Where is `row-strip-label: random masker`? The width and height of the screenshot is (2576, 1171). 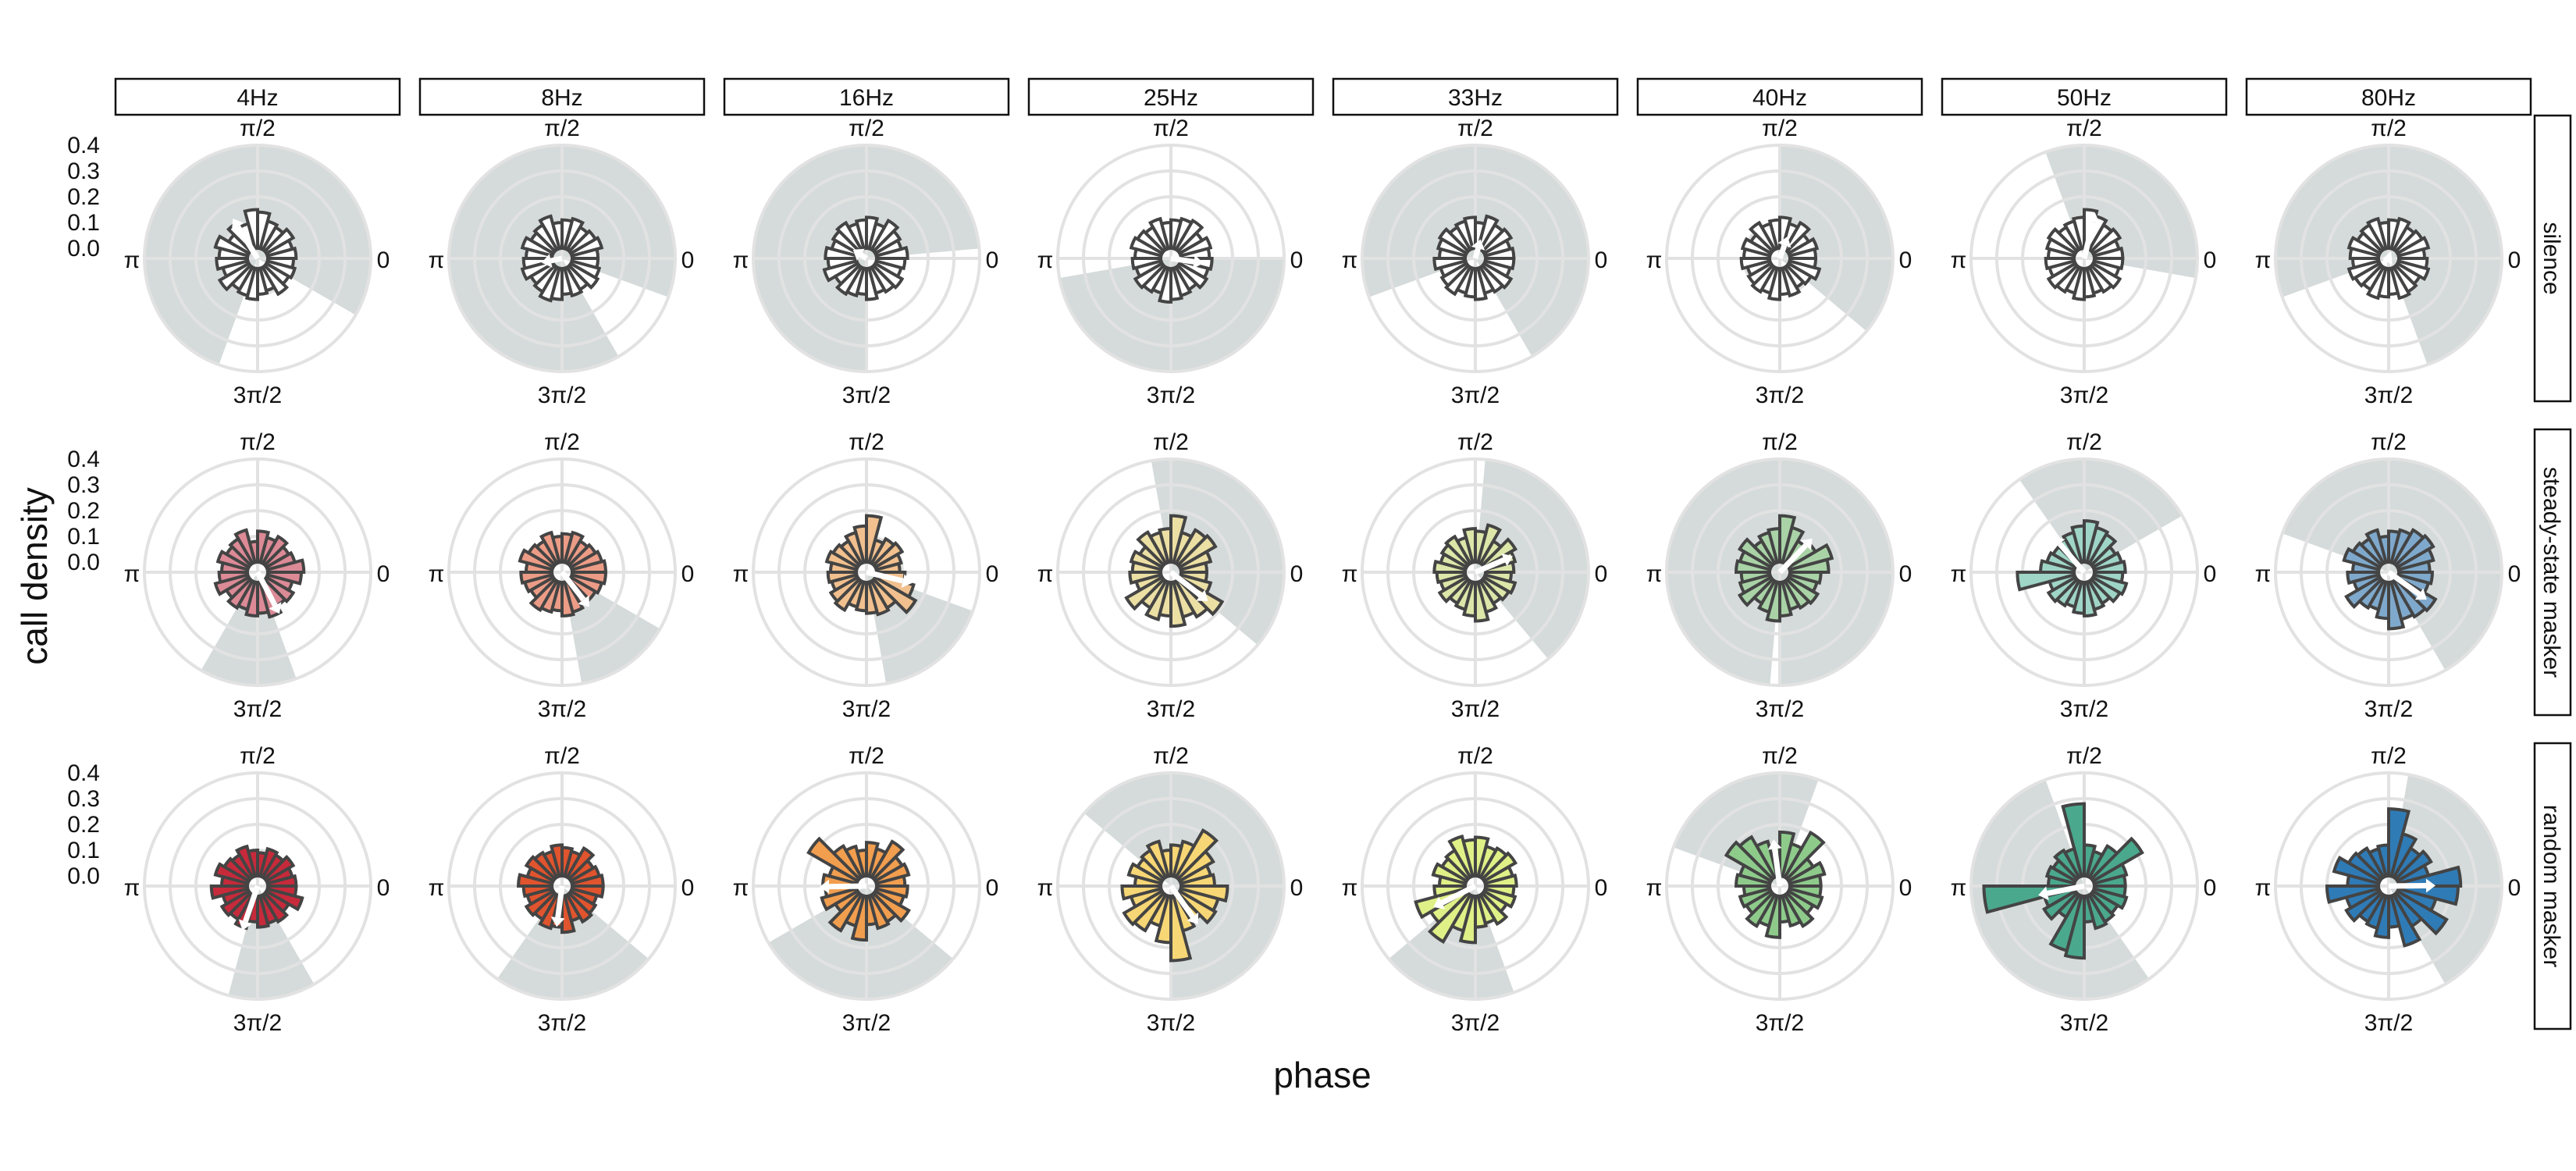 row-strip-label: random masker is located at coordinates (2551, 886).